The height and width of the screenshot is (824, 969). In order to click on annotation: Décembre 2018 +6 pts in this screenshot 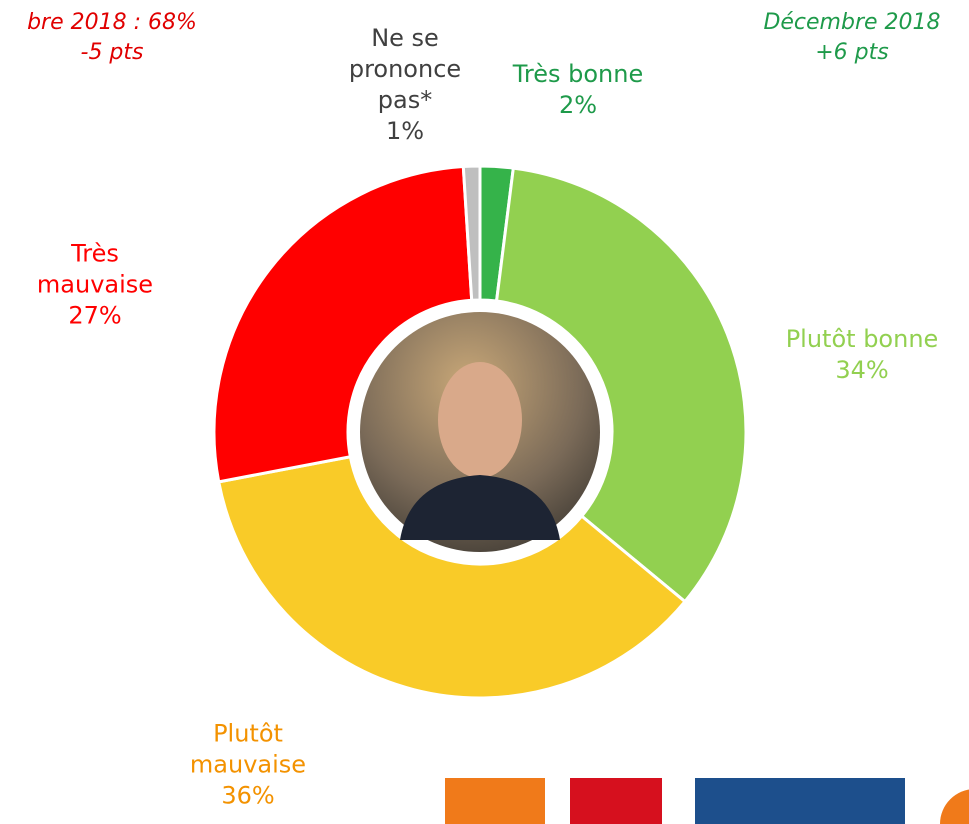, I will do `click(852, 38)`.